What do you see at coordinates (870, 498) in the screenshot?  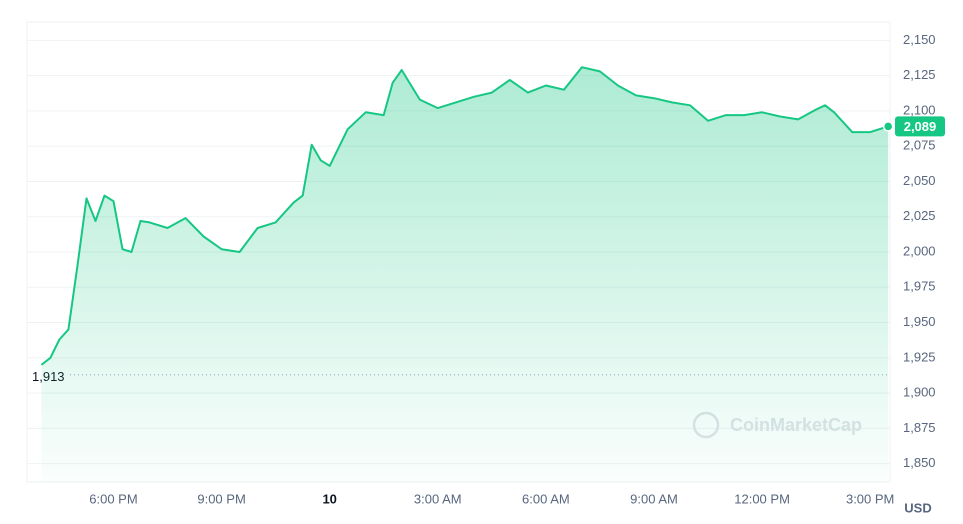 I see `x-tick-label: 3:00 PM` at bounding box center [870, 498].